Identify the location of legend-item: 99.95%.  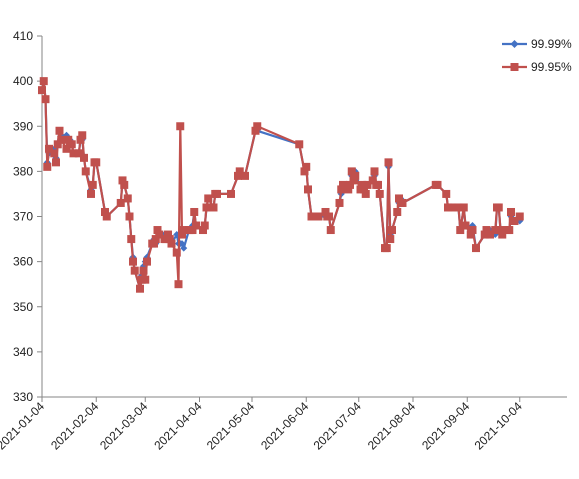
(537, 67).